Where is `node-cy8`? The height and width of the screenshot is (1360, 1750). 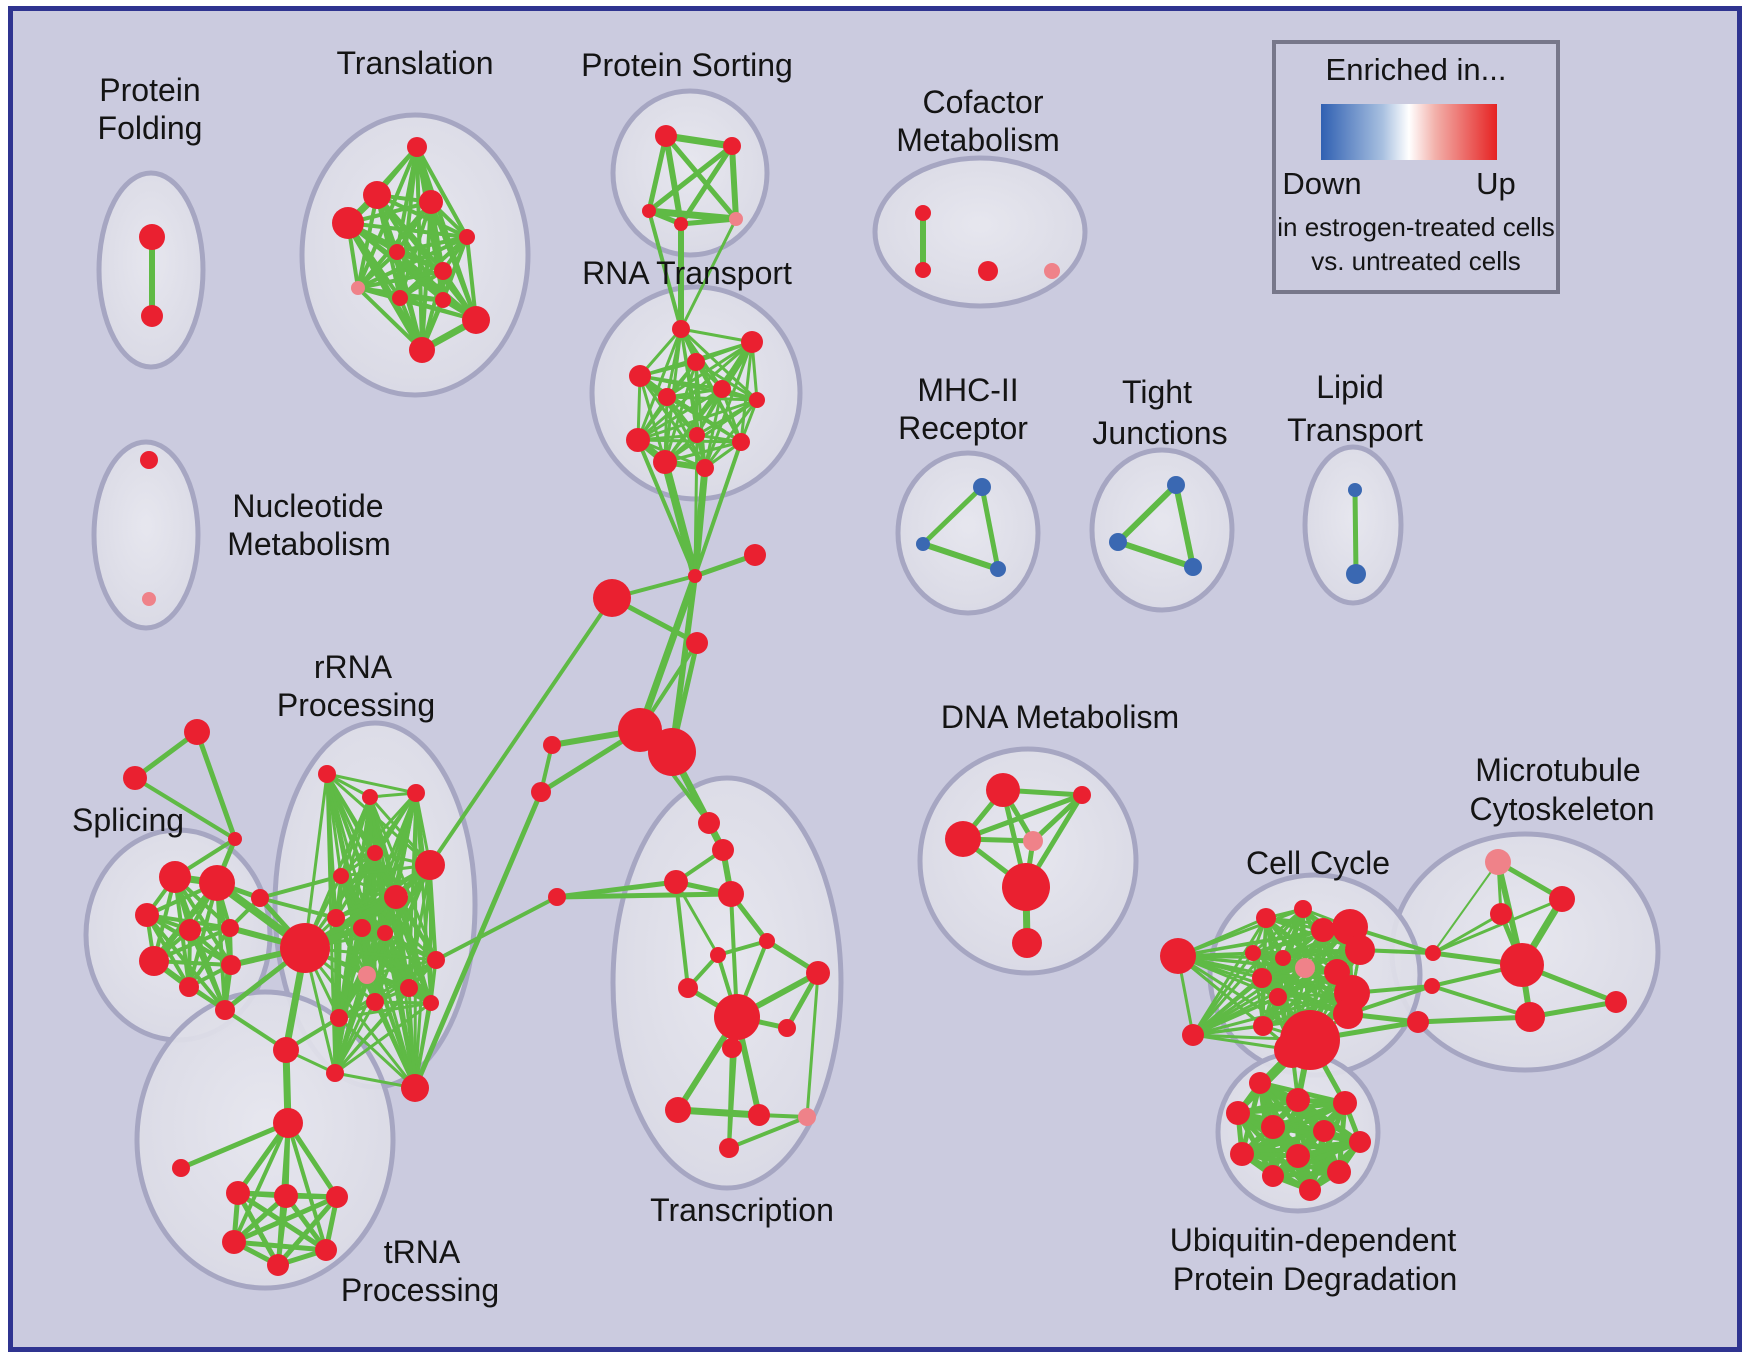
node-cy8 is located at coordinates (1262, 978).